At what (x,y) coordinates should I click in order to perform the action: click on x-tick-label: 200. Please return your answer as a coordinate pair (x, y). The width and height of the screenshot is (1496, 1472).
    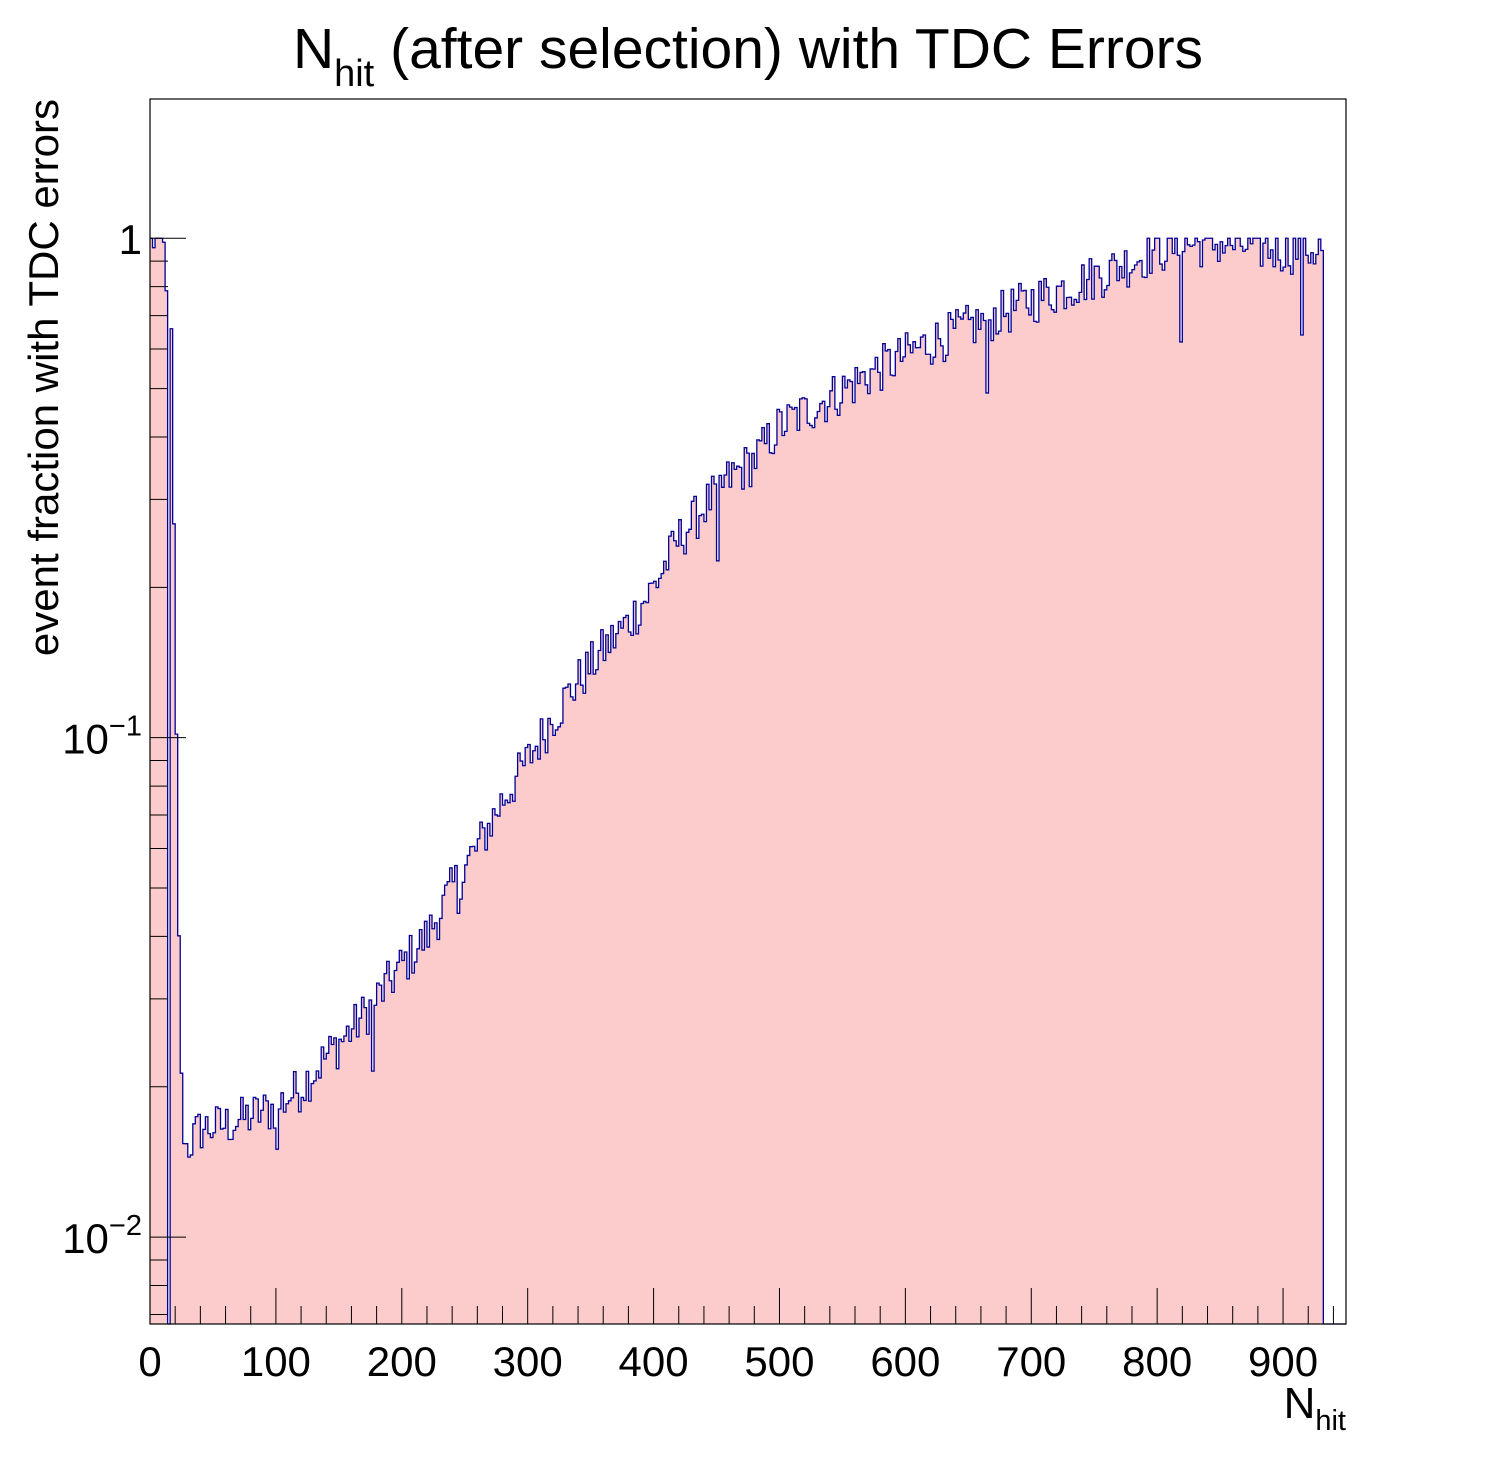
    Looking at the image, I should click on (402, 1361).